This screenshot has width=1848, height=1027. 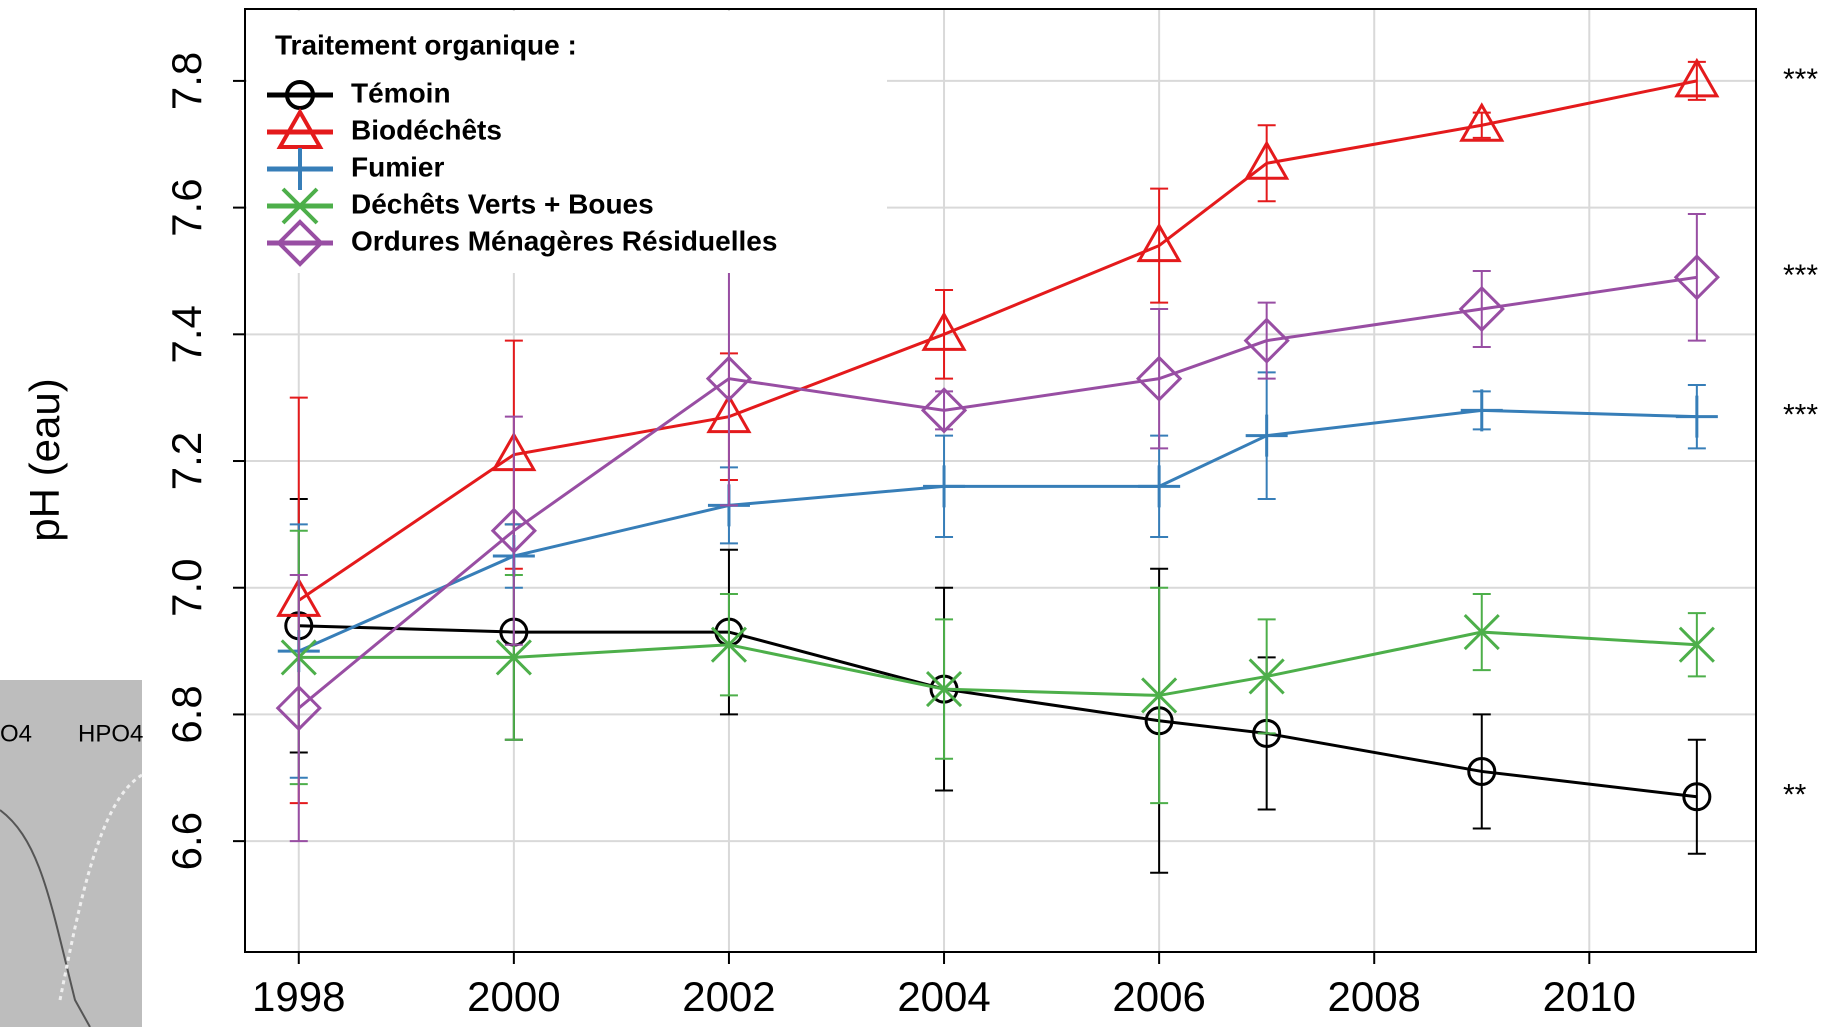 What do you see at coordinates (186, 841) in the screenshot?
I see `y-tick-label: 6.6` at bounding box center [186, 841].